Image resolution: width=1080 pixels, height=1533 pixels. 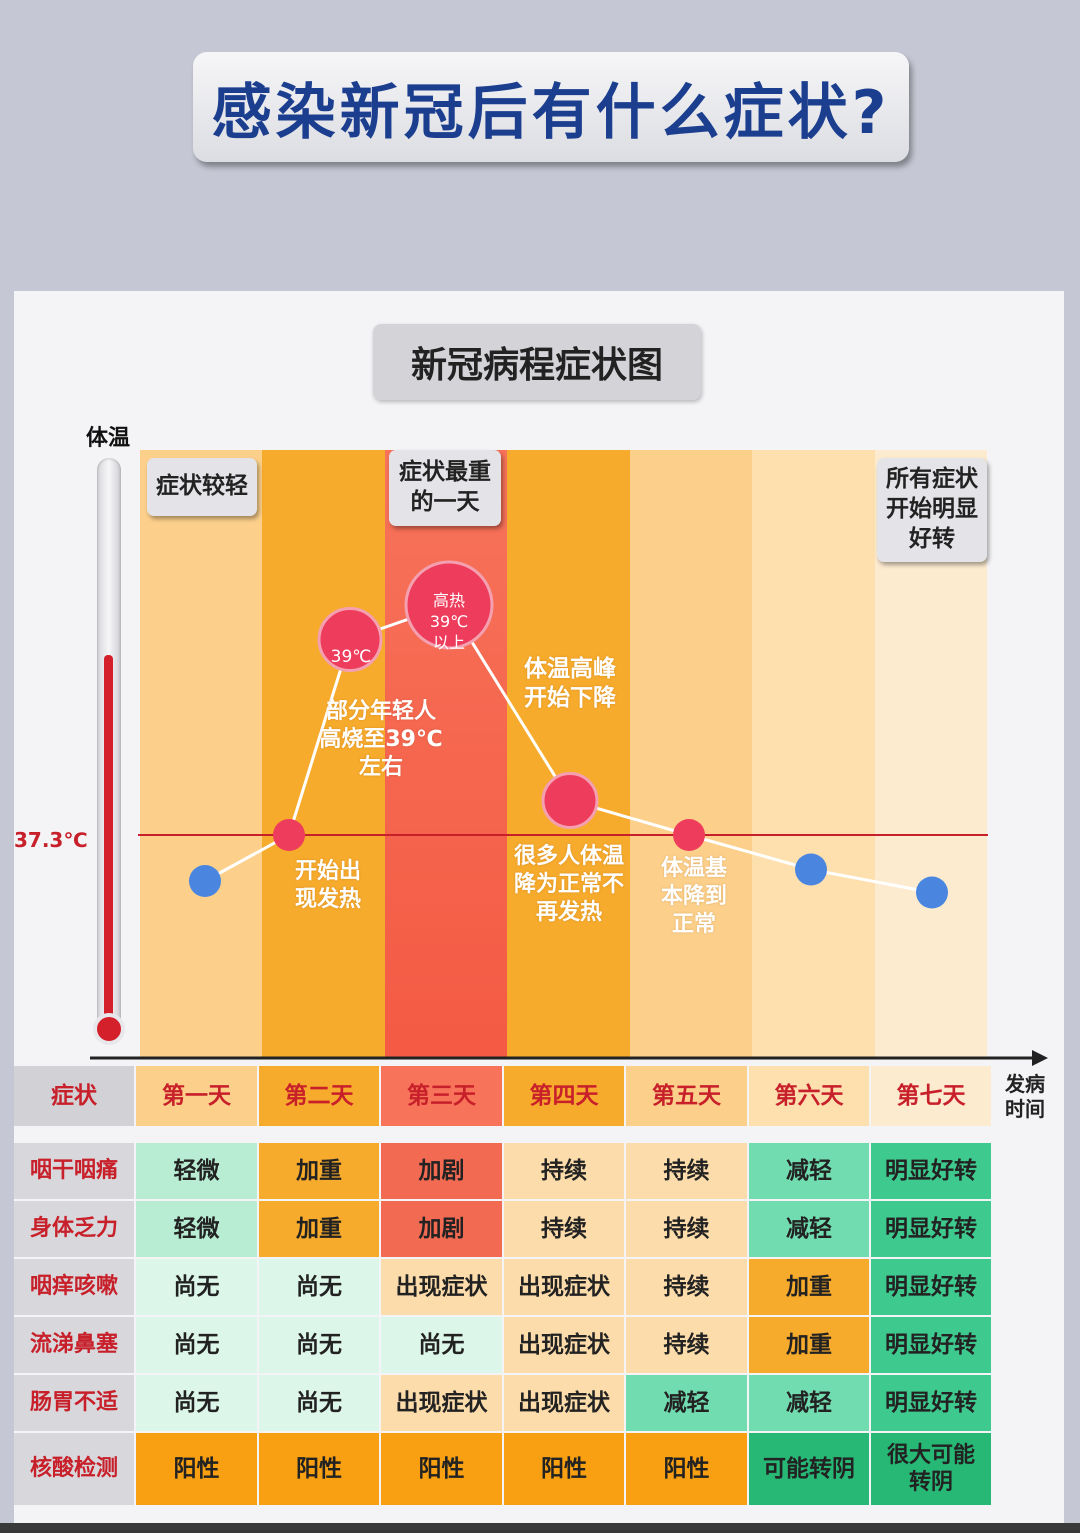 I want to click on stage-tag-day7: 所有症状开始明显好转, so click(x=932, y=510).